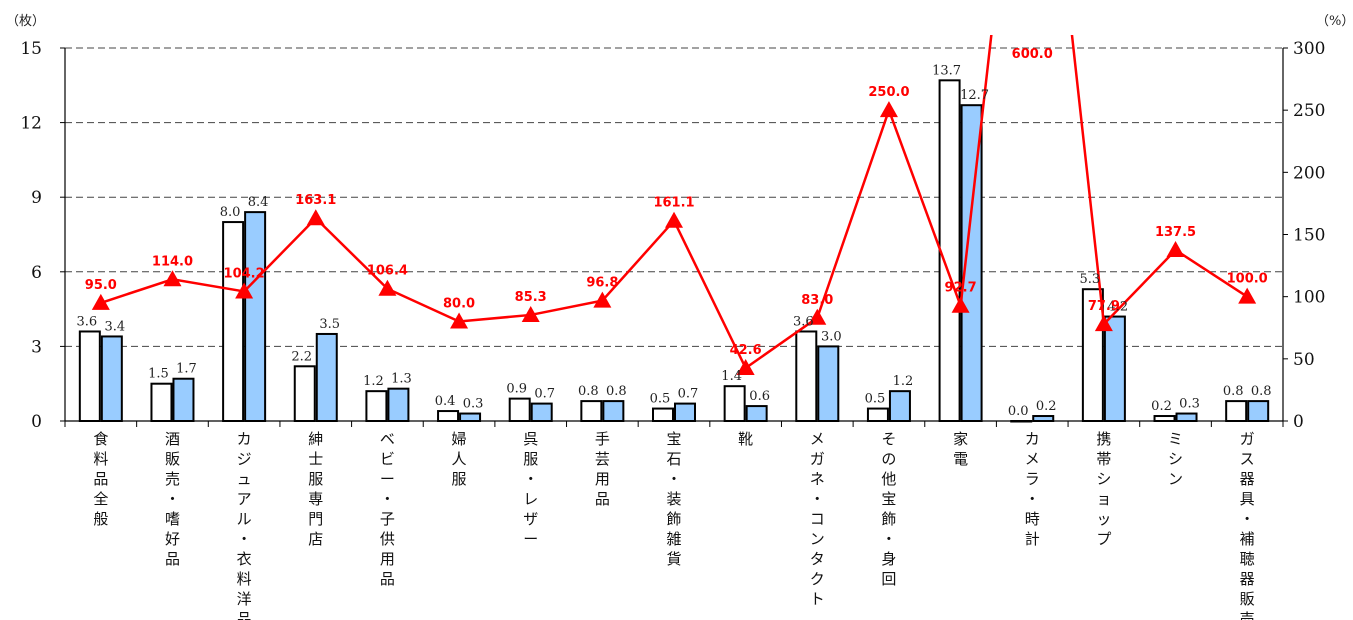 The image size is (1353, 620). I want to click on y-tick-label-right: 300, so click(1309, 49).